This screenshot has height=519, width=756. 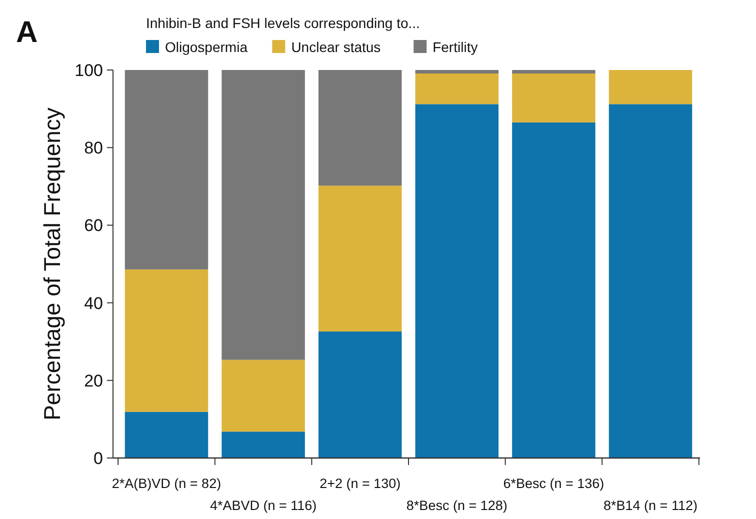 I want to click on legend-label: Fertility, so click(x=455, y=47).